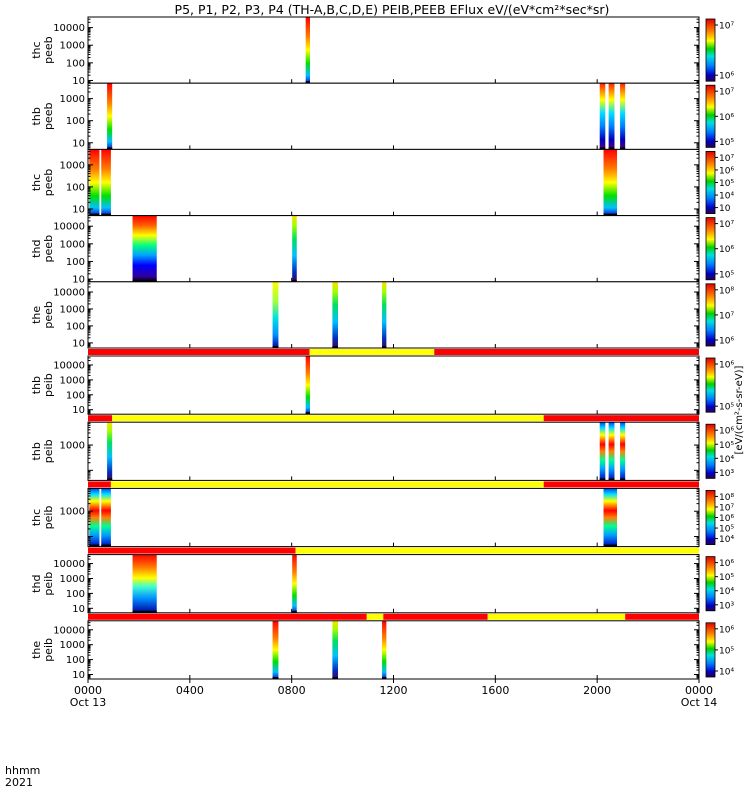  I want to click on spectrogram-panel: 10 100 1000 10000 thc peeb 10⁶ 10⁷, so click(382, 52).